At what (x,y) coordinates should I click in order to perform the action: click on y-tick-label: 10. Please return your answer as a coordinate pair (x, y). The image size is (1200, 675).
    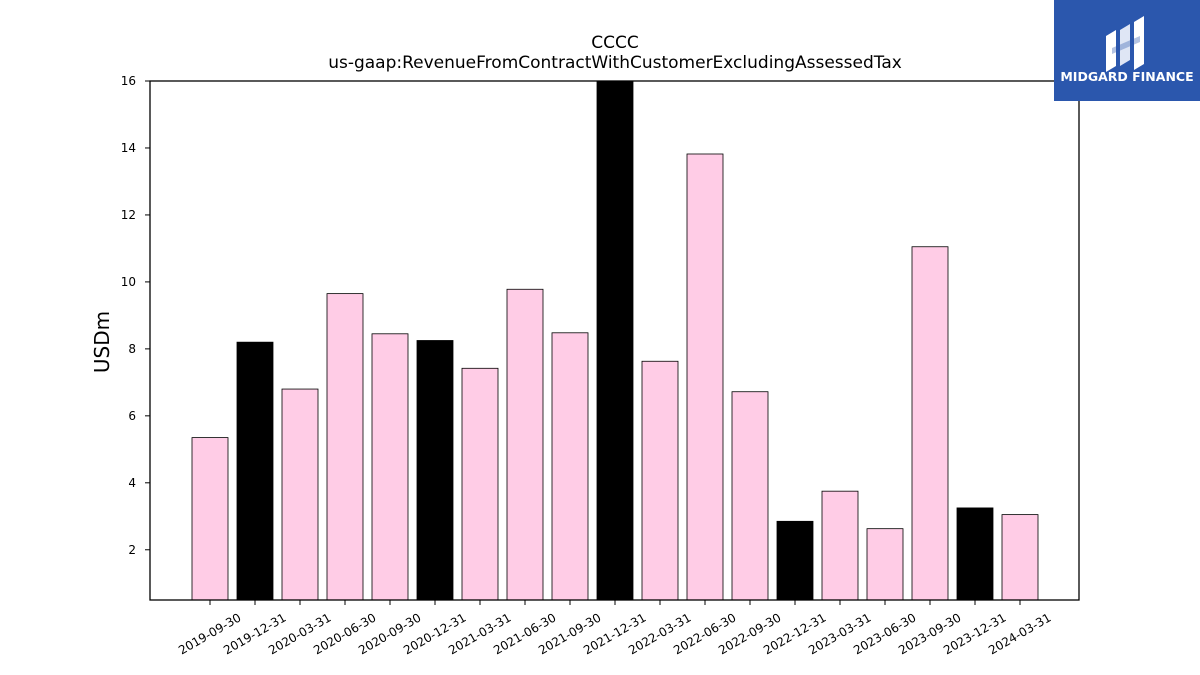
    Looking at the image, I should click on (128, 282).